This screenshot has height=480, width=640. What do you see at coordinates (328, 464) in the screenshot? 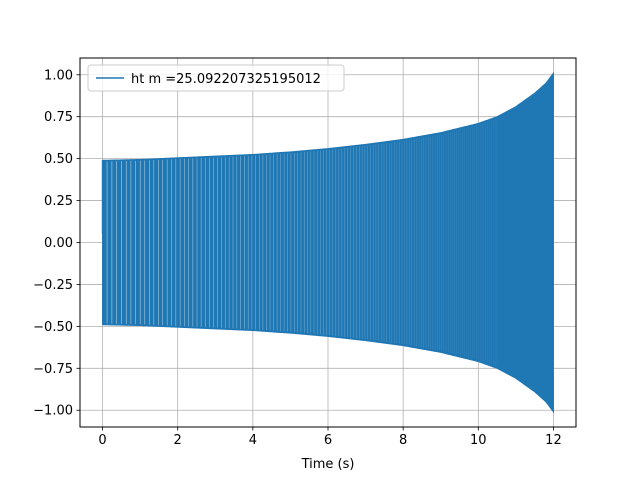
I see `x-axis-label: Time (s)` at bounding box center [328, 464].